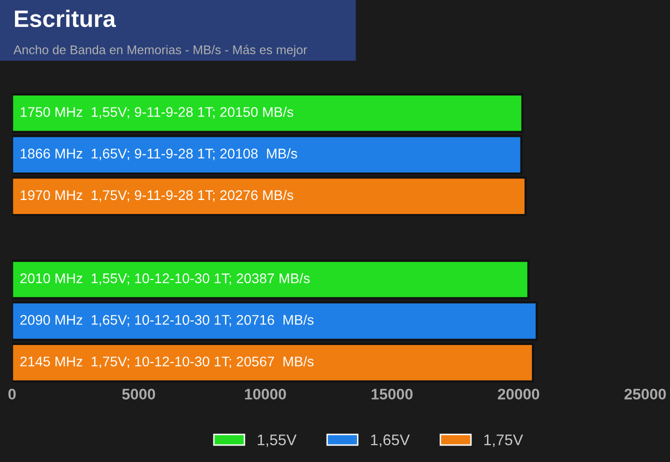 The image size is (670, 462). Describe the element at coordinates (12, 394) in the screenshot. I see `x-tick-label: 0` at that location.